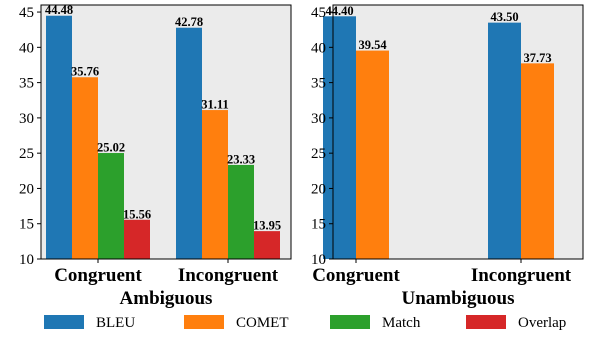 The image size is (600, 340). I want to click on data-label-comet-incongruent: 37.73, so click(537, 58).